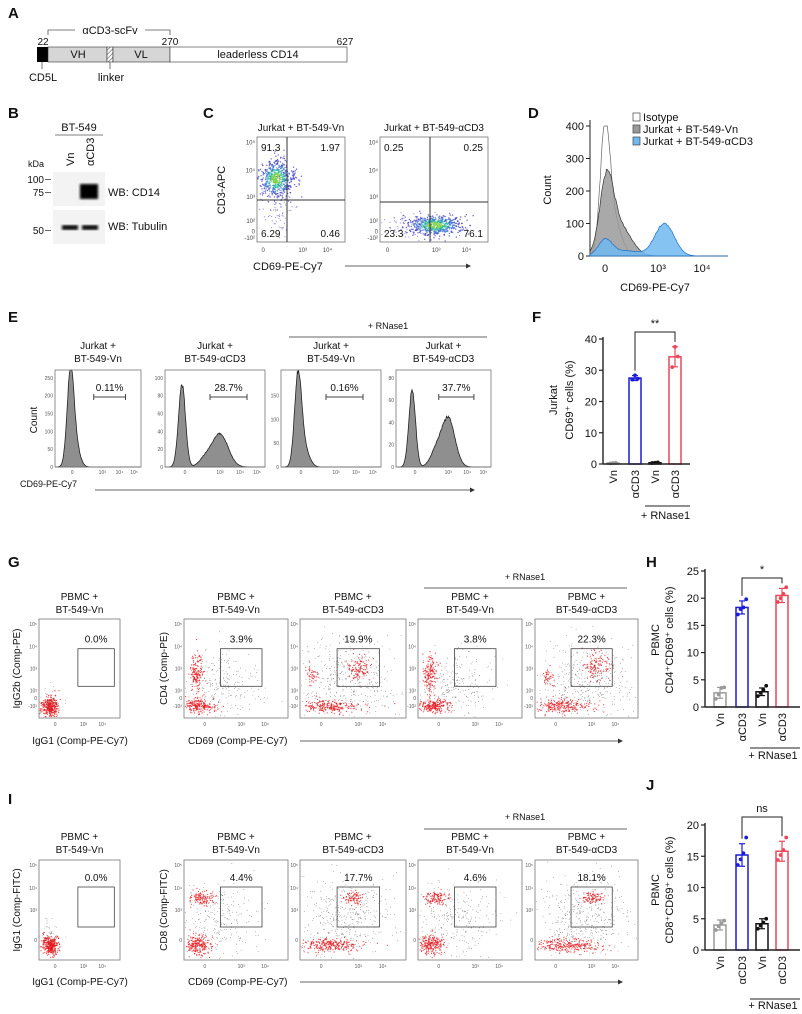 The image size is (802, 1014). I want to click on y-tick-label: 10³, so click(295, 670).